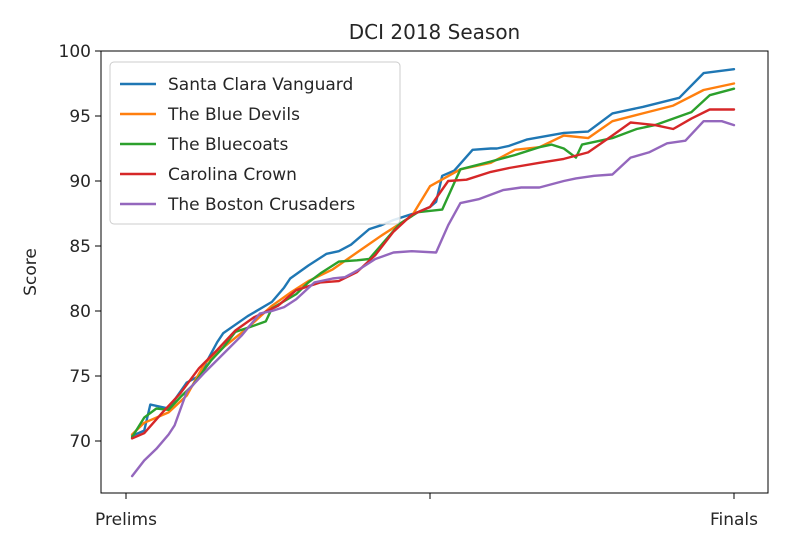 This screenshot has height=554, width=808. I want to click on y-axis: 70 75 80 85 90 95 100, so click(80, 247).